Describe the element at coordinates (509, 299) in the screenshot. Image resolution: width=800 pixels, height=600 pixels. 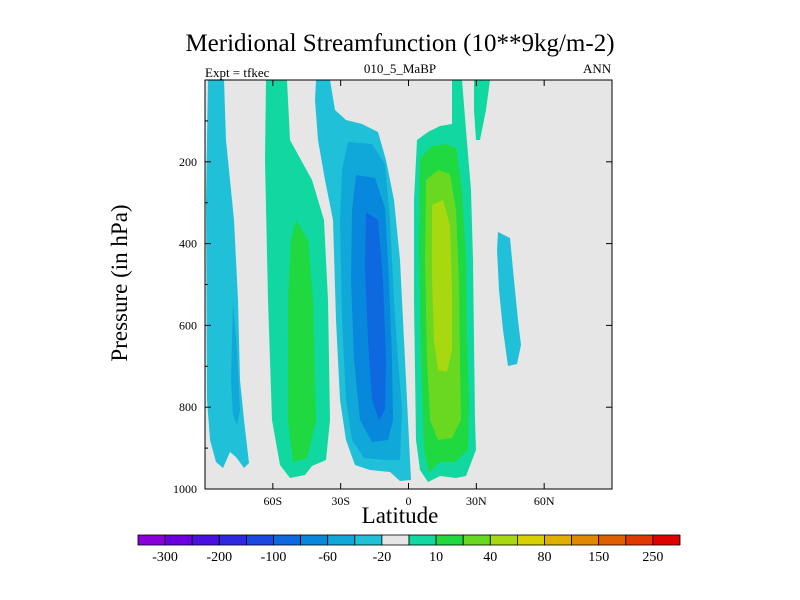
I see `contour-nh-ferrel` at that location.